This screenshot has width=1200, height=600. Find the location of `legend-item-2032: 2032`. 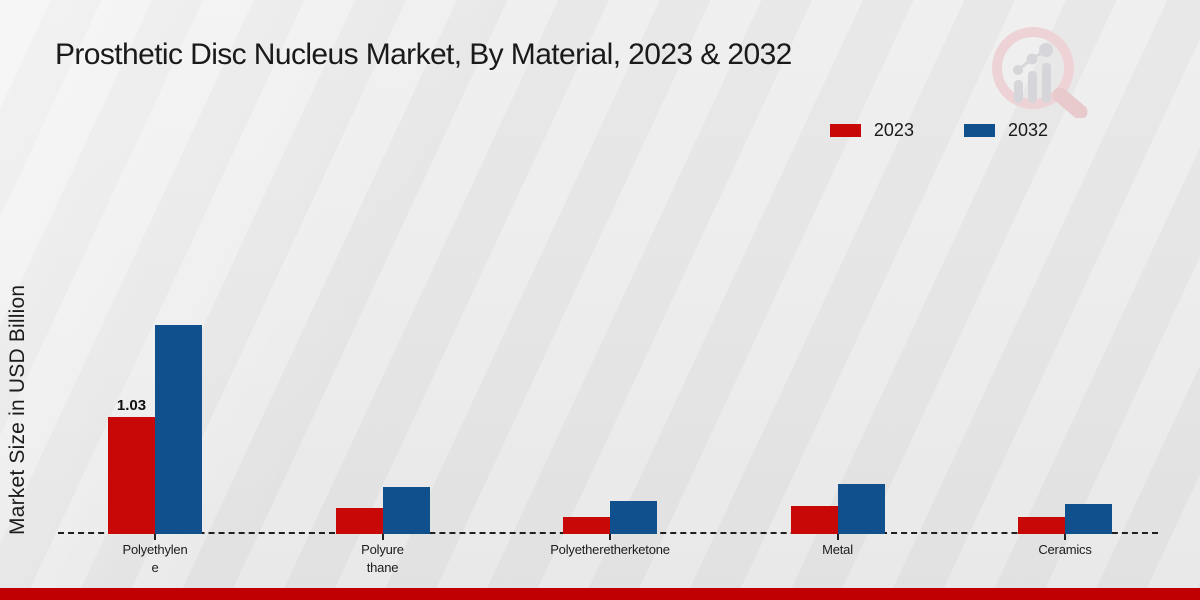

legend-item-2032: 2032 is located at coordinates (1005, 130).